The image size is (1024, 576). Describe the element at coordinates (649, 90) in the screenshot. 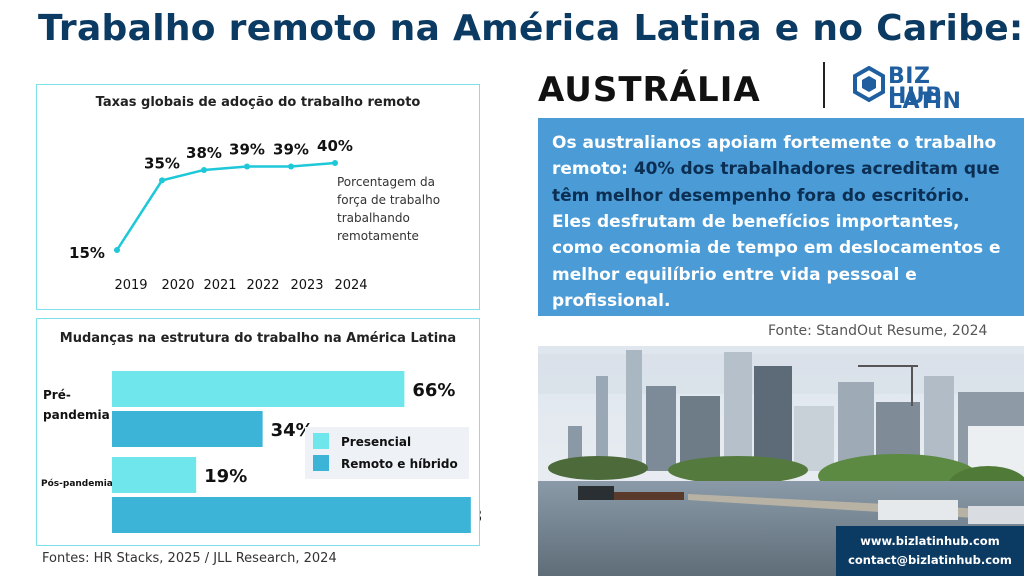

I see `country-heading: AUSTRÁLIA` at that location.